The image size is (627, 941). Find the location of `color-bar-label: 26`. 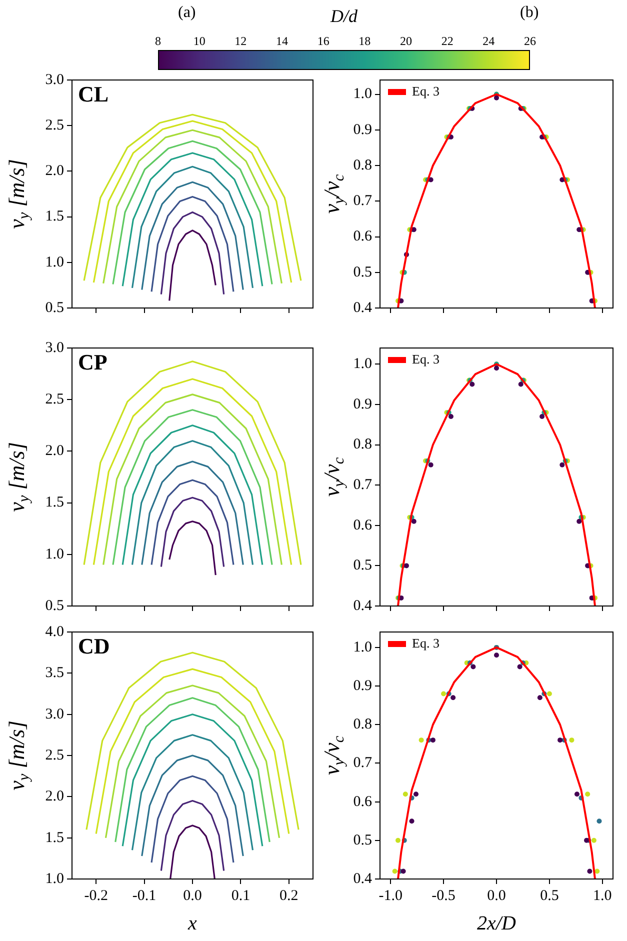

color-bar-label: 26 is located at coordinates (530, 41).